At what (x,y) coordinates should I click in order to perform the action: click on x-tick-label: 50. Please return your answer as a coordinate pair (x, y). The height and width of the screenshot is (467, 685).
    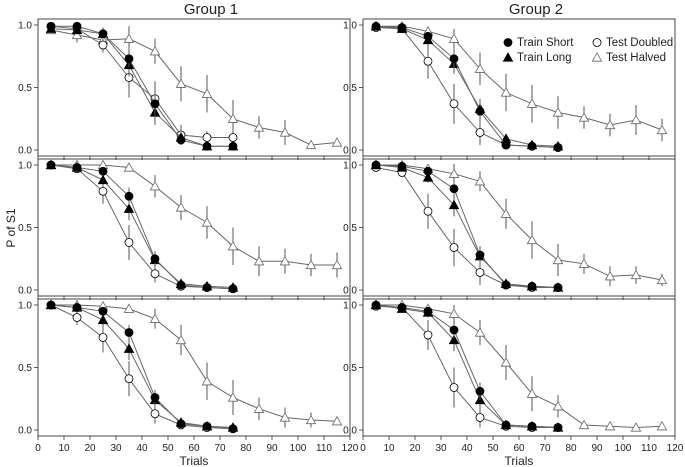
    Looking at the image, I should click on (168, 448).